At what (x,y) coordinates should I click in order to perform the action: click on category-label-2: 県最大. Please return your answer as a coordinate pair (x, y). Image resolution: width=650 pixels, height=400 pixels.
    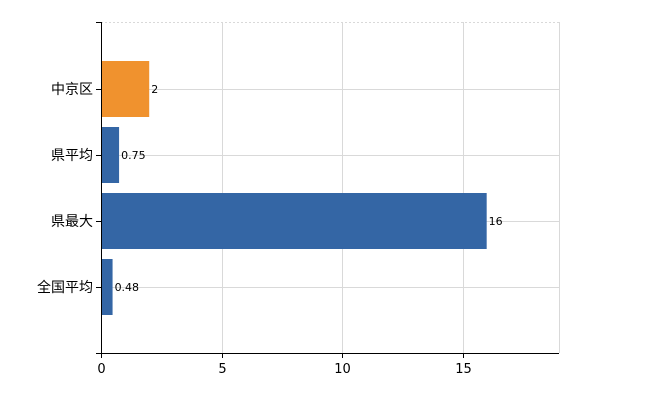
    Looking at the image, I should click on (72, 222).